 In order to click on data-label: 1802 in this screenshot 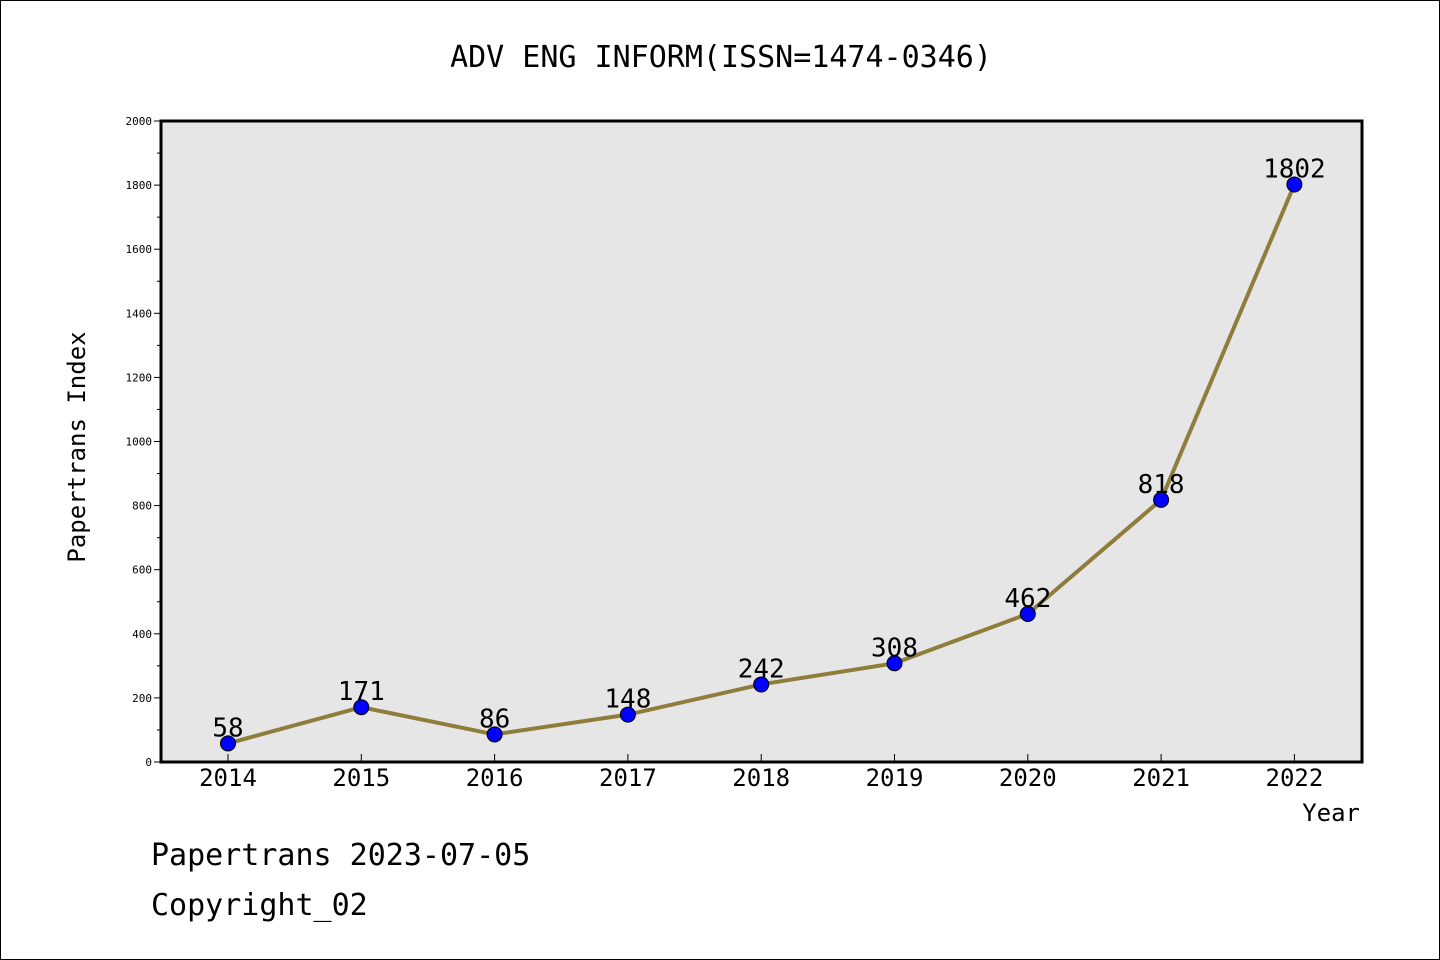, I will do `click(1294, 169)`.